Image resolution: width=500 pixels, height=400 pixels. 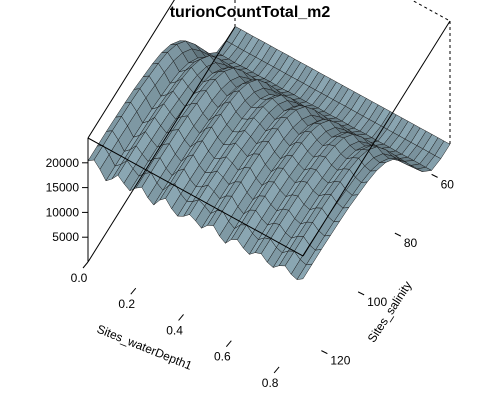 What do you see at coordinates (174, 330) in the screenshot?
I see `x-tick-label: 0.4` at bounding box center [174, 330].